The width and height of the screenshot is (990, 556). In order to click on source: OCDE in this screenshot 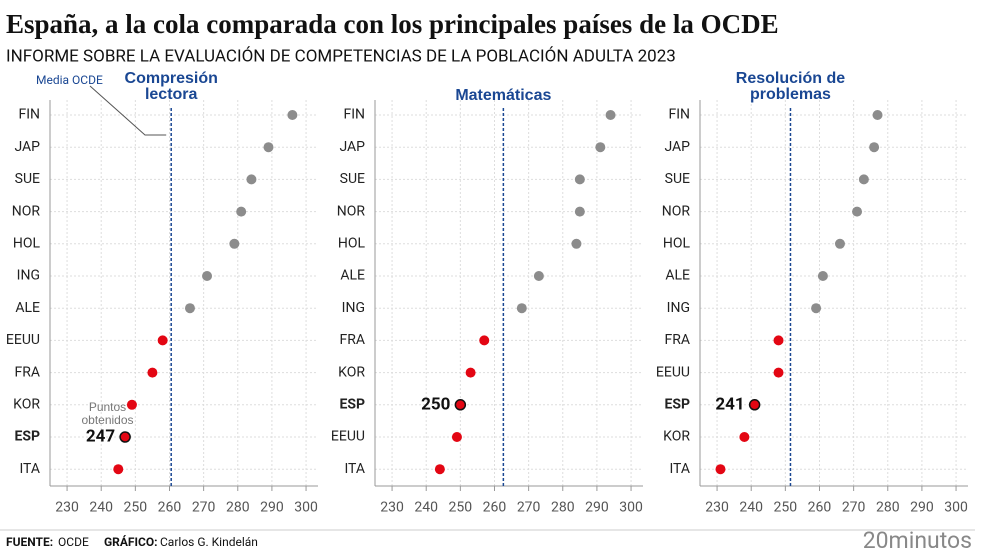, I will do `click(73, 542)`.